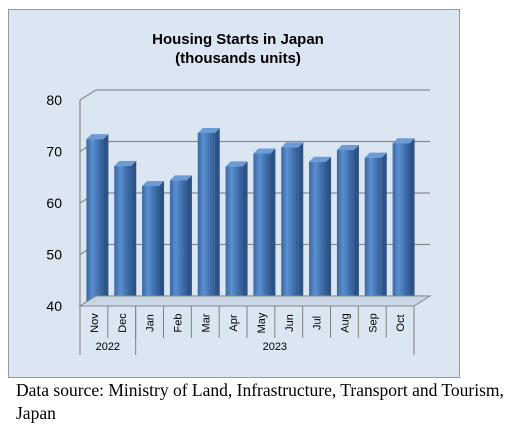 Image resolution: width=514 pixels, height=433 pixels. I want to click on bar-aug, so click(347, 225).